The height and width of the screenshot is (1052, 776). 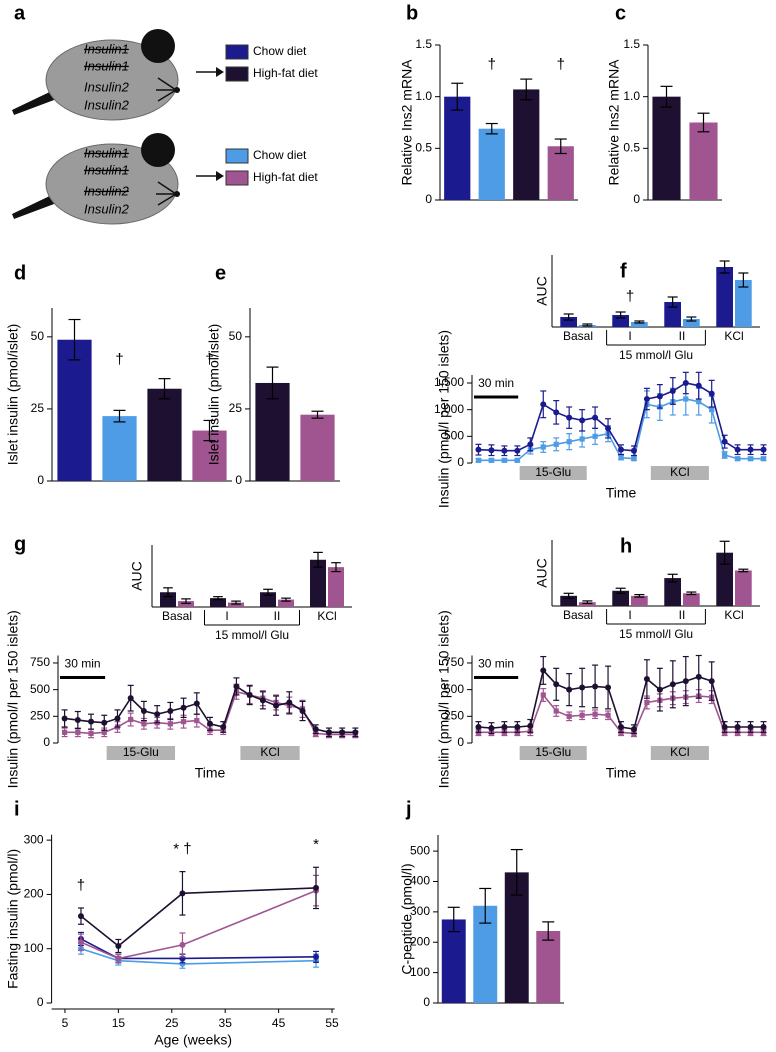 What do you see at coordinates (412, 13) in the screenshot?
I see `panel-letter: b` at bounding box center [412, 13].